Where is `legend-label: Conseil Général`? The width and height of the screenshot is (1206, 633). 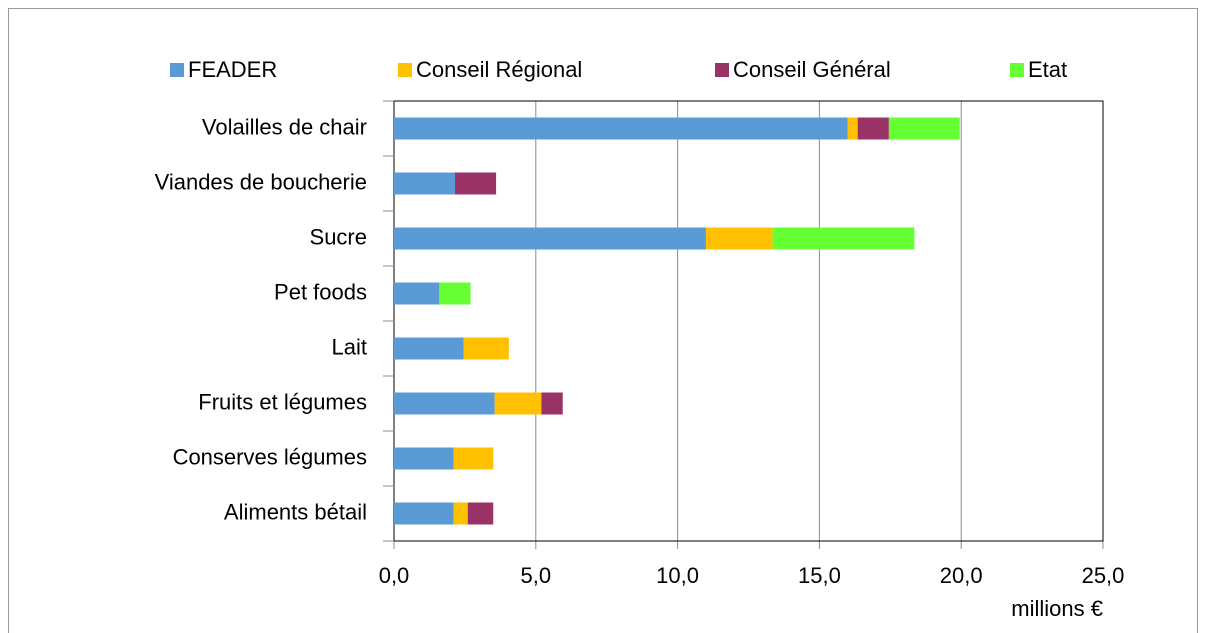
legend-label: Conseil Général is located at coordinates (812, 69).